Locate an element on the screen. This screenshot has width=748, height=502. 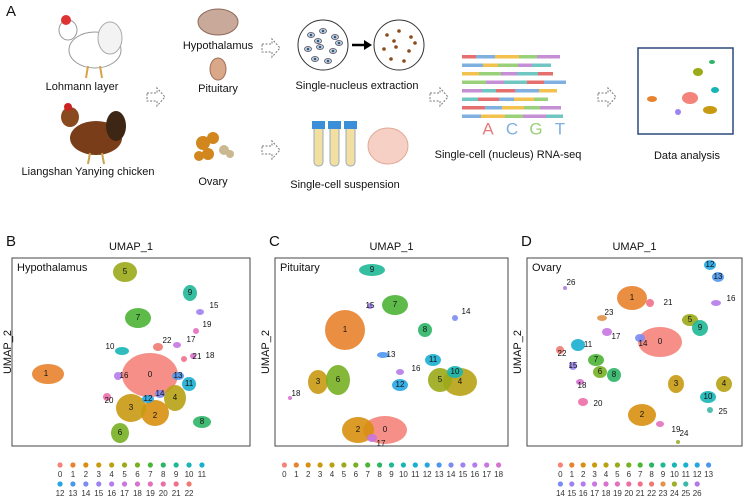
cluster-label: 21 is located at coordinates (197, 356).